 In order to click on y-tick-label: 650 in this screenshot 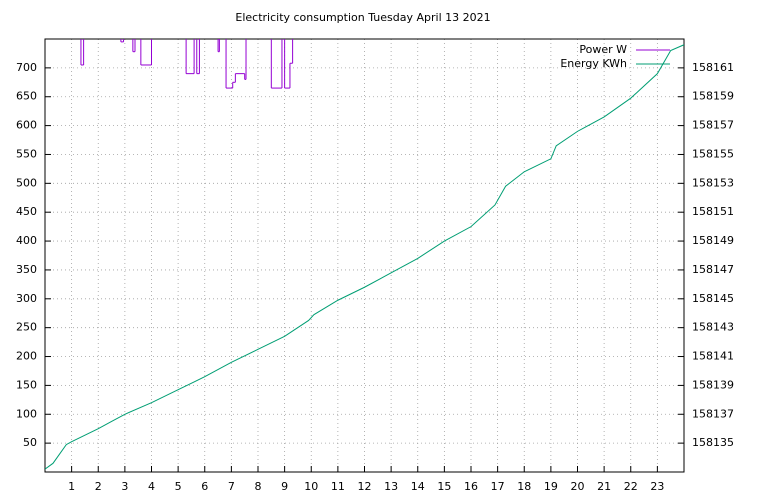, I will do `click(26, 96)`.